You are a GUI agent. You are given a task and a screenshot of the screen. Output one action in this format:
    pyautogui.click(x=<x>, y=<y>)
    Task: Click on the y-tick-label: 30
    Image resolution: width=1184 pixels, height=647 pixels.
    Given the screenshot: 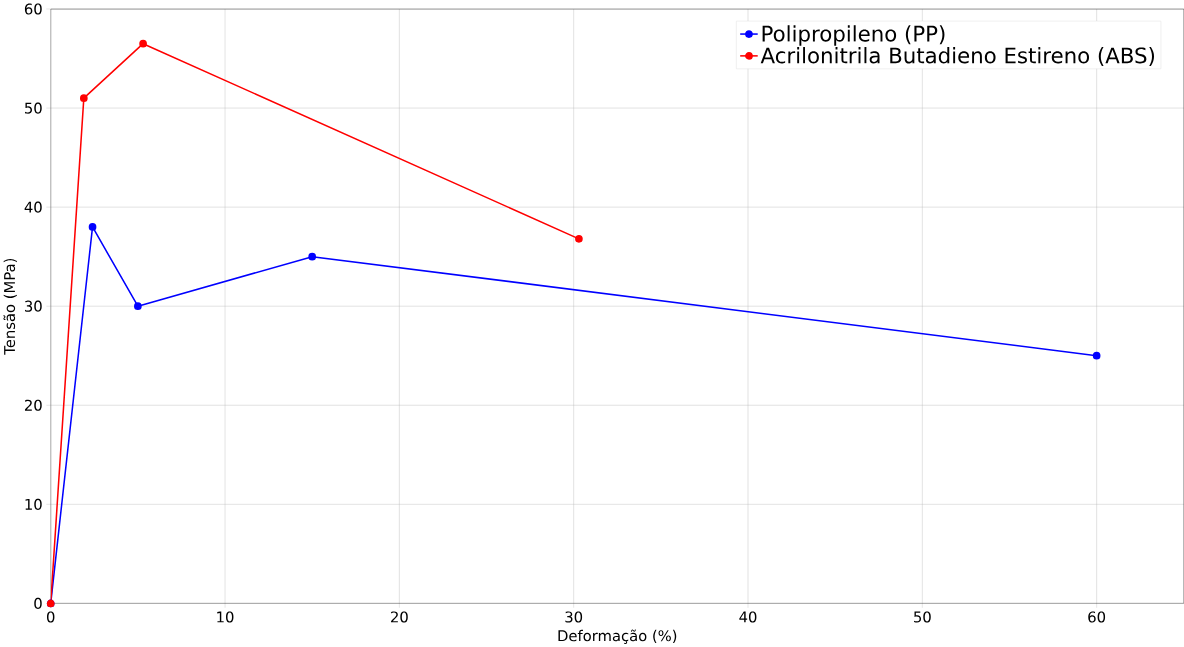 What is the action you would take?
    pyautogui.click(x=33, y=306)
    